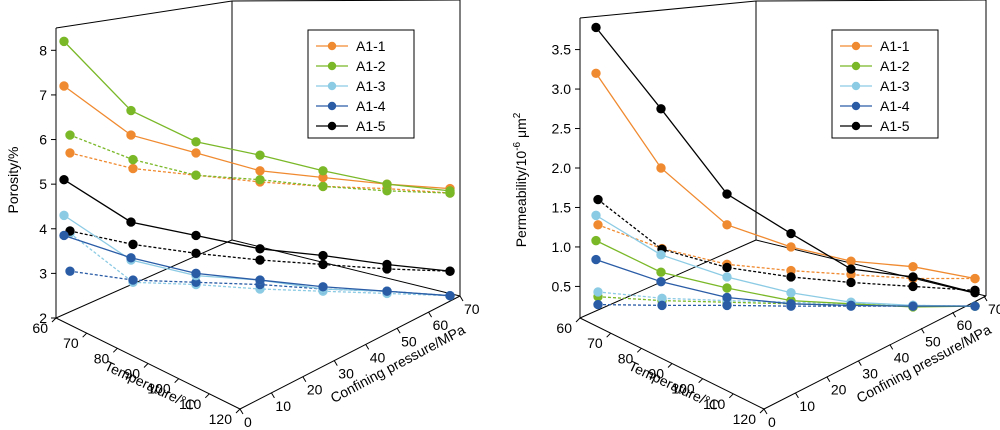 This screenshot has width=1000, height=430. Describe the element at coordinates (43, 140) in the screenshot. I see `y-tick-label: 6` at that location.